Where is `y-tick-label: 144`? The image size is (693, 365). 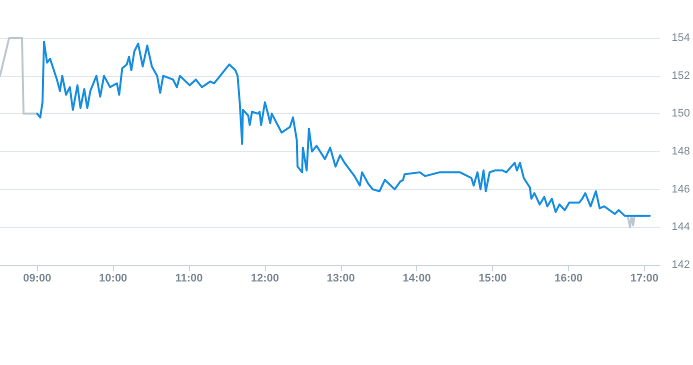
y-tick-label: 144 is located at coordinates (681, 227).